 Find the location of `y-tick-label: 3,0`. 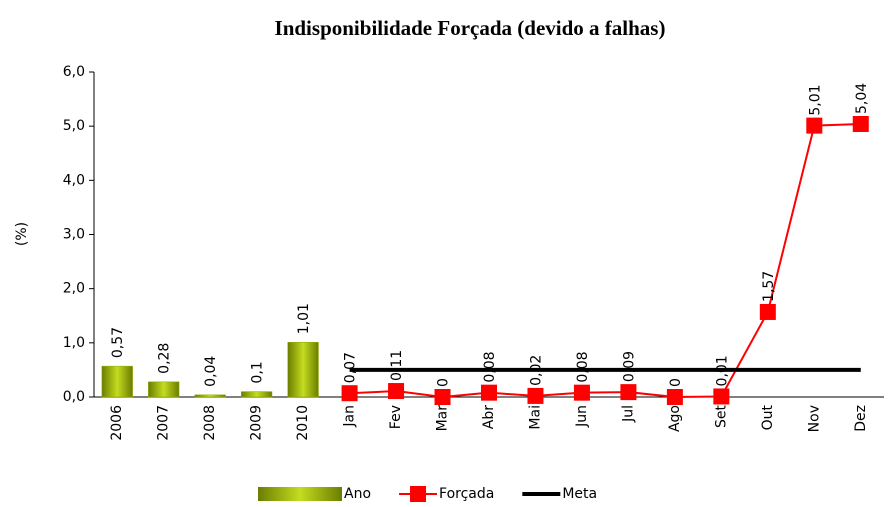

y-tick-label: 3,0 is located at coordinates (74, 235).